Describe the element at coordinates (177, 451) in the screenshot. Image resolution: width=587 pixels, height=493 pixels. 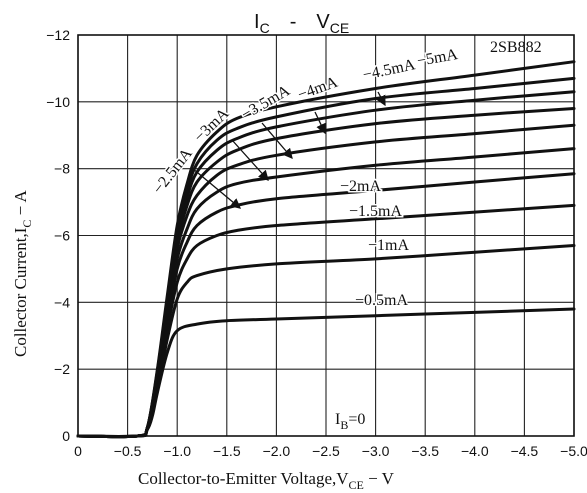
I see `x-tick-label: −1.0` at that location.